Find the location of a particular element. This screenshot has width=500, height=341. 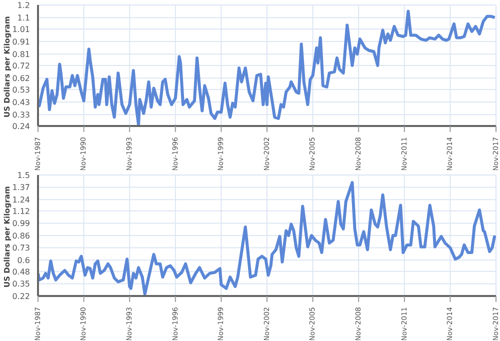

y-tick-label: 0.33 is located at coordinates (21, 115).